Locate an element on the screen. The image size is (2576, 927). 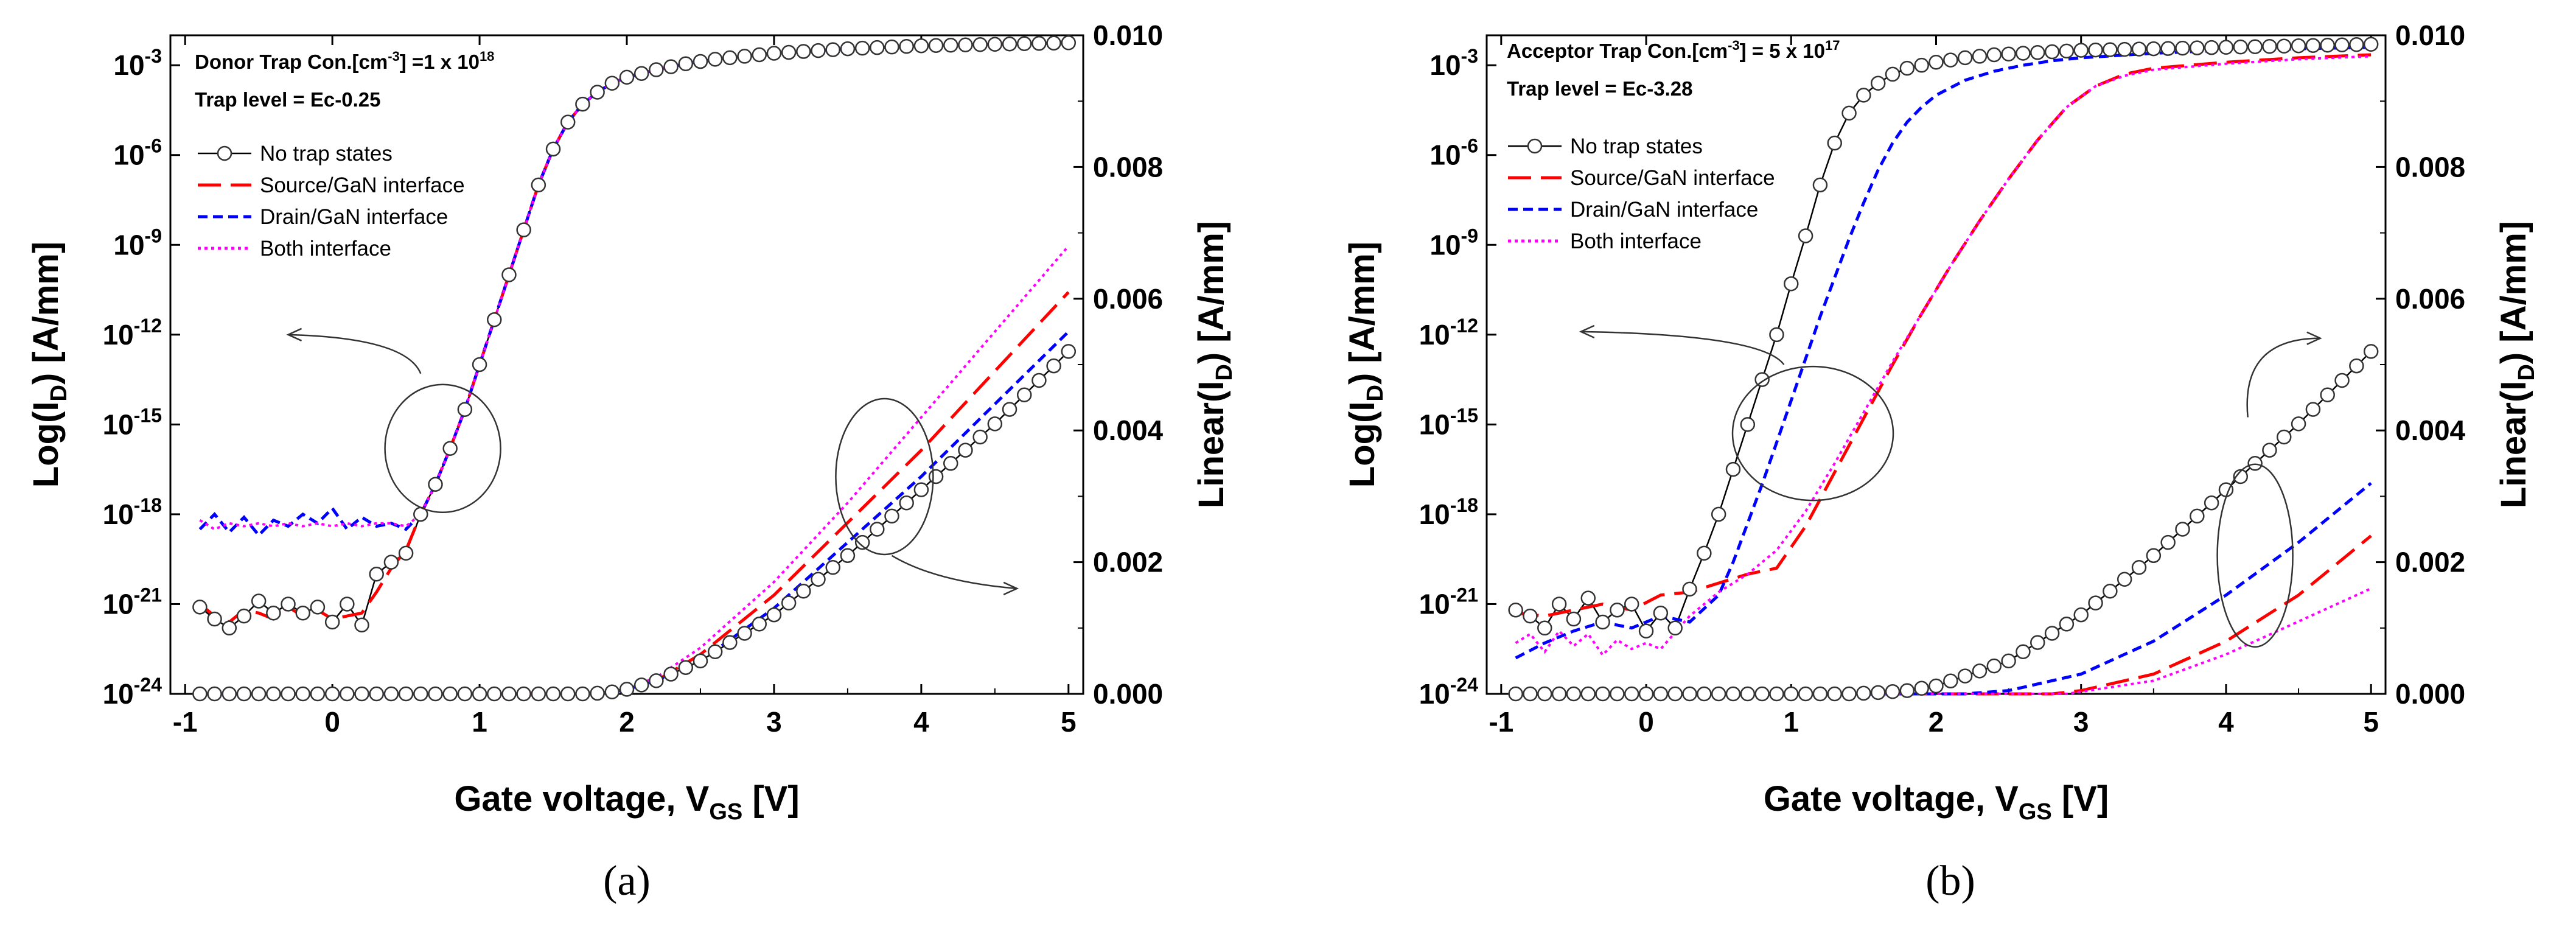
x-axis-title: Gate voltage, VGS [V] is located at coordinates (626, 802).